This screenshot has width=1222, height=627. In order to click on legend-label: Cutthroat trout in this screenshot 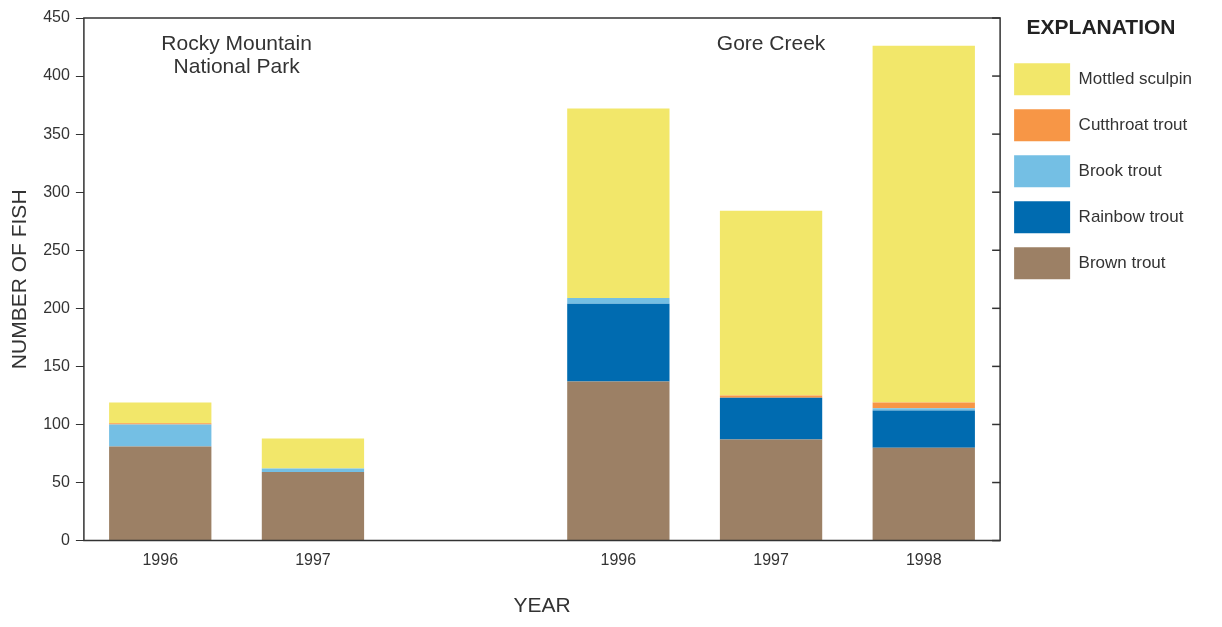, I will do `click(1133, 124)`.